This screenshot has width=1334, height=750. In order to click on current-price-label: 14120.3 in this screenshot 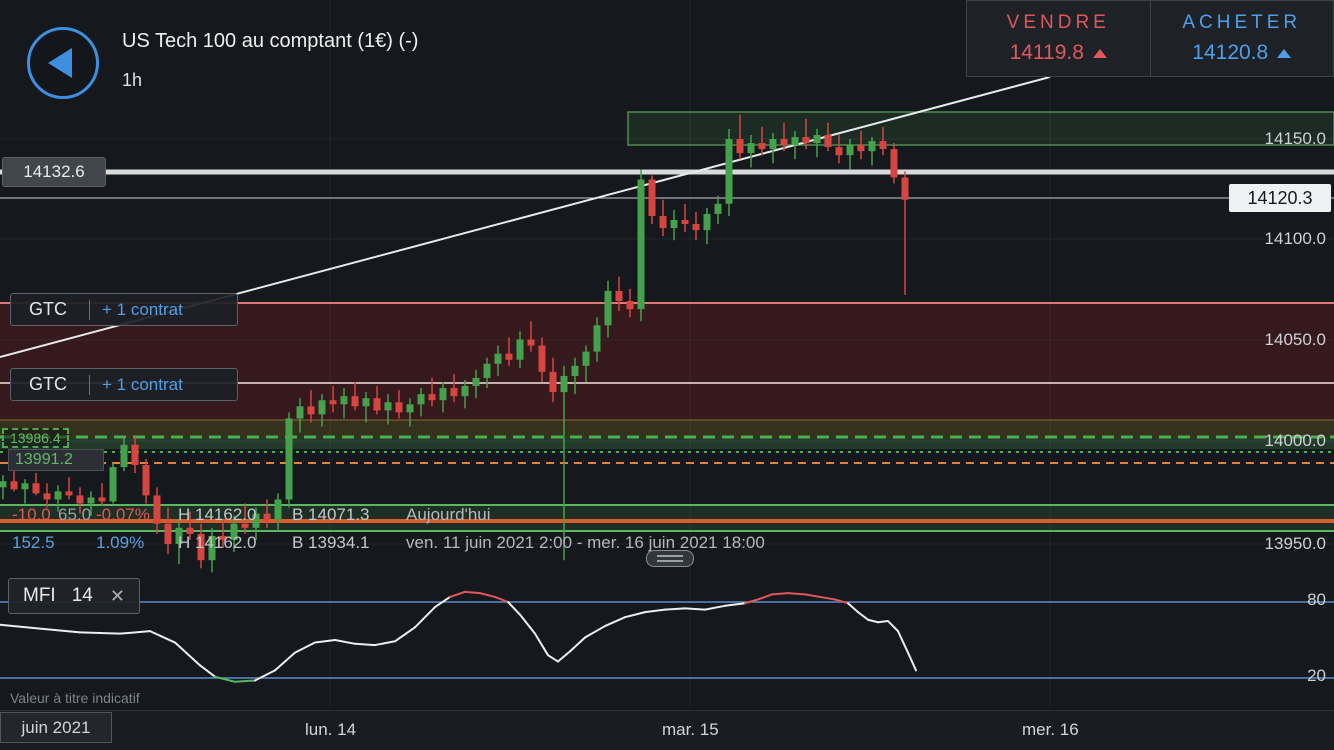, I will do `click(1280, 198)`.